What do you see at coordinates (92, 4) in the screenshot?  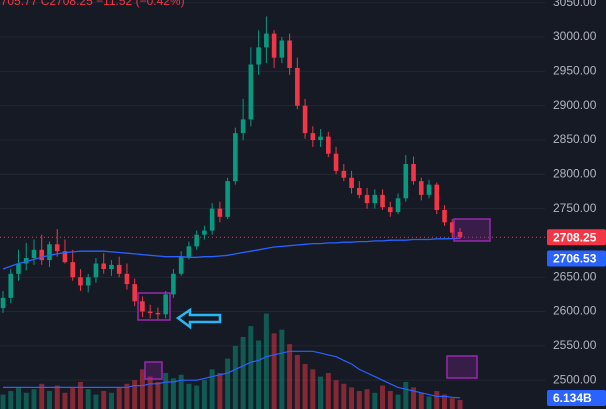 I see `header-ohlc: 2705.77 C2708.25 −11.52 (−0.42%)` at bounding box center [92, 4].